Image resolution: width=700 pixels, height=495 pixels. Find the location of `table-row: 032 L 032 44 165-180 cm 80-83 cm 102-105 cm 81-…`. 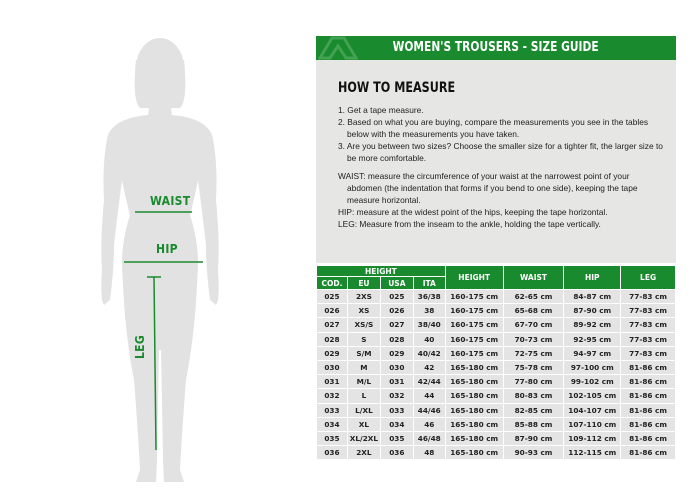

table-row: 032 L 032 44 165-180 cm 80-83 cm 102-105 cm 81-… is located at coordinates (496, 396).